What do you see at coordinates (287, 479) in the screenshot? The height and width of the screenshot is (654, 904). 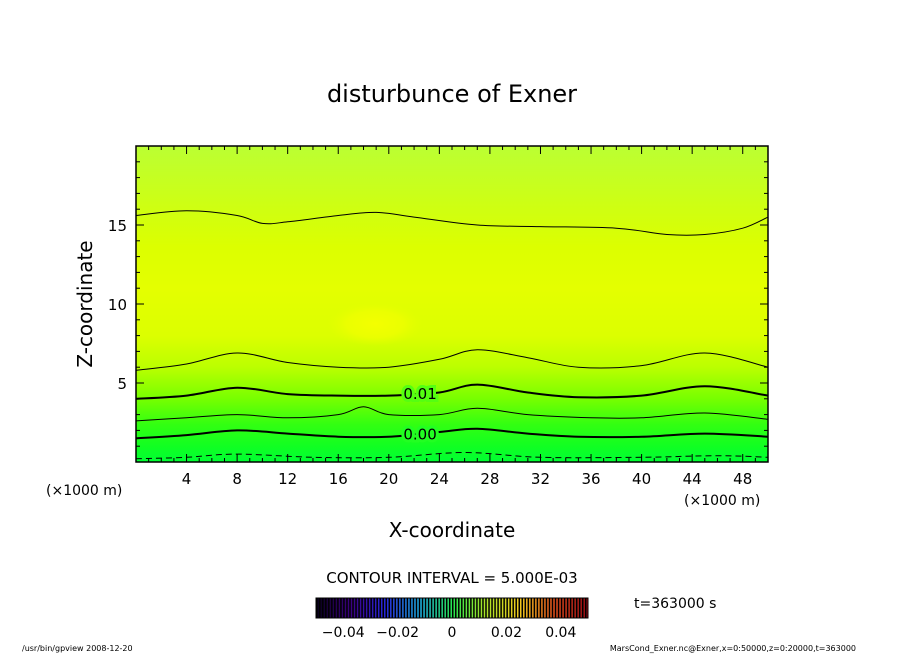 I see `x-tick-label: 12` at bounding box center [287, 479].